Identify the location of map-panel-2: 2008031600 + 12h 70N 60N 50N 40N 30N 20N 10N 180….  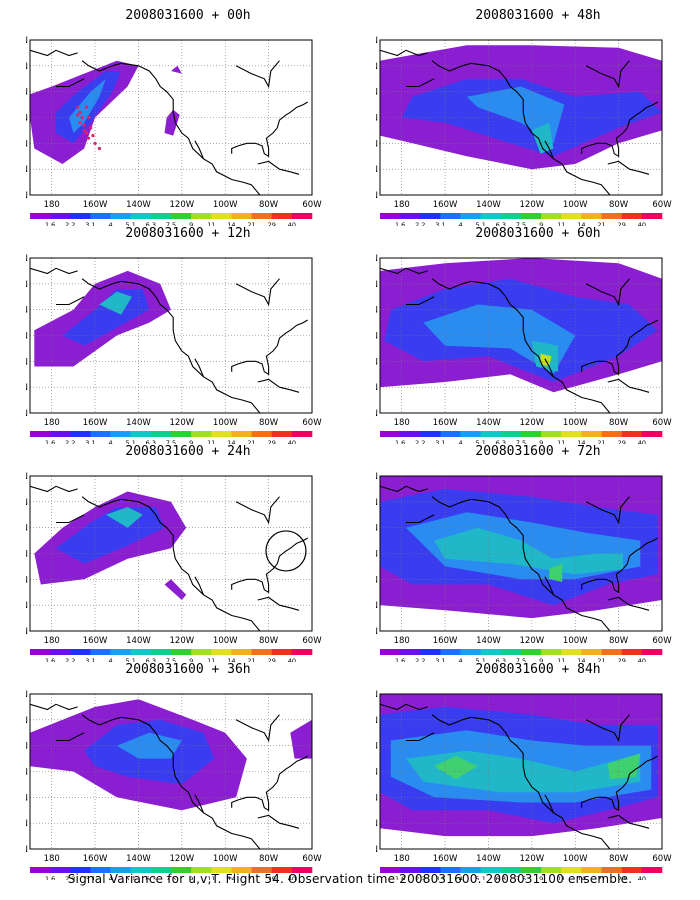
(198, 335).